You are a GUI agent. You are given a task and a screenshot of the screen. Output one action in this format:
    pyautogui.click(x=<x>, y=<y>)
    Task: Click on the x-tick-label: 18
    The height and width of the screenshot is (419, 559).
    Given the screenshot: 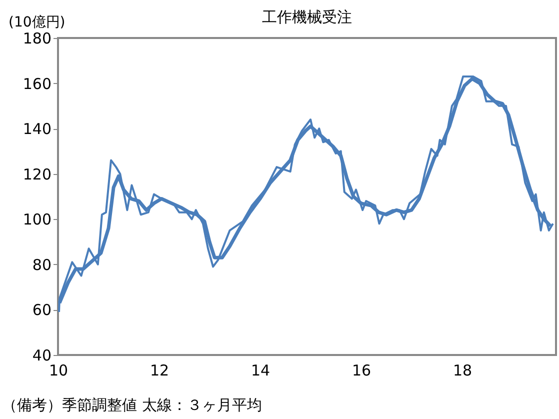 What is the action you would take?
    pyautogui.click(x=462, y=371)
    